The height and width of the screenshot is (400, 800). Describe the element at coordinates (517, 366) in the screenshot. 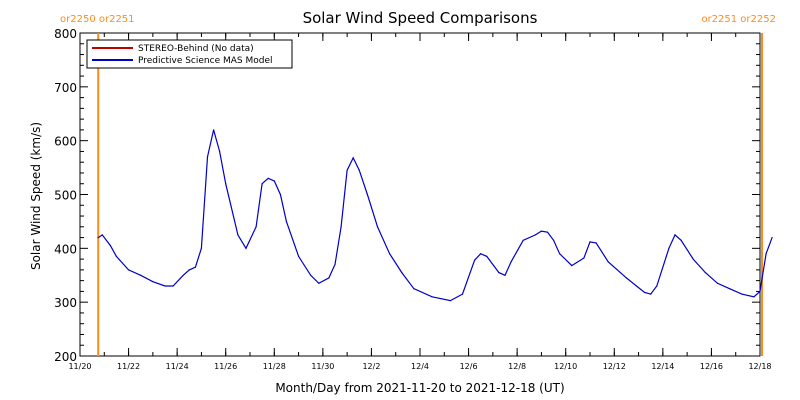

I see `x-tick-label: 12/8` at that location.